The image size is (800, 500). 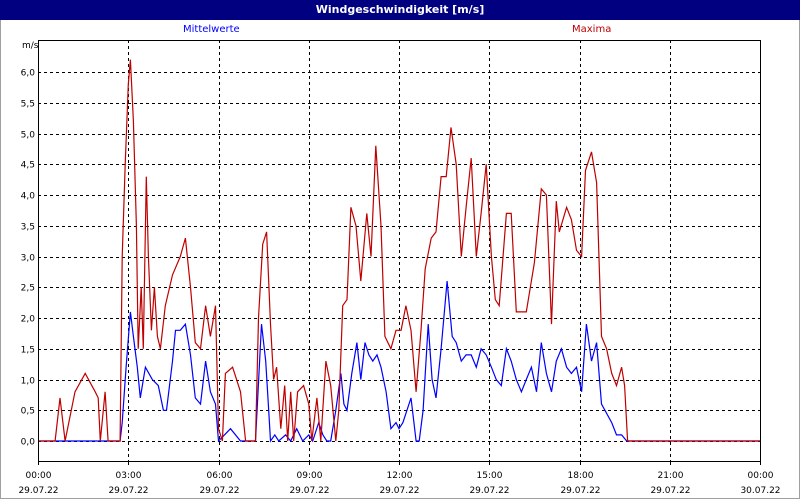 What do you see at coordinates (211, 29) in the screenshot?
I see `legend-mittelwerte: Mittelwerte` at bounding box center [211, 29].